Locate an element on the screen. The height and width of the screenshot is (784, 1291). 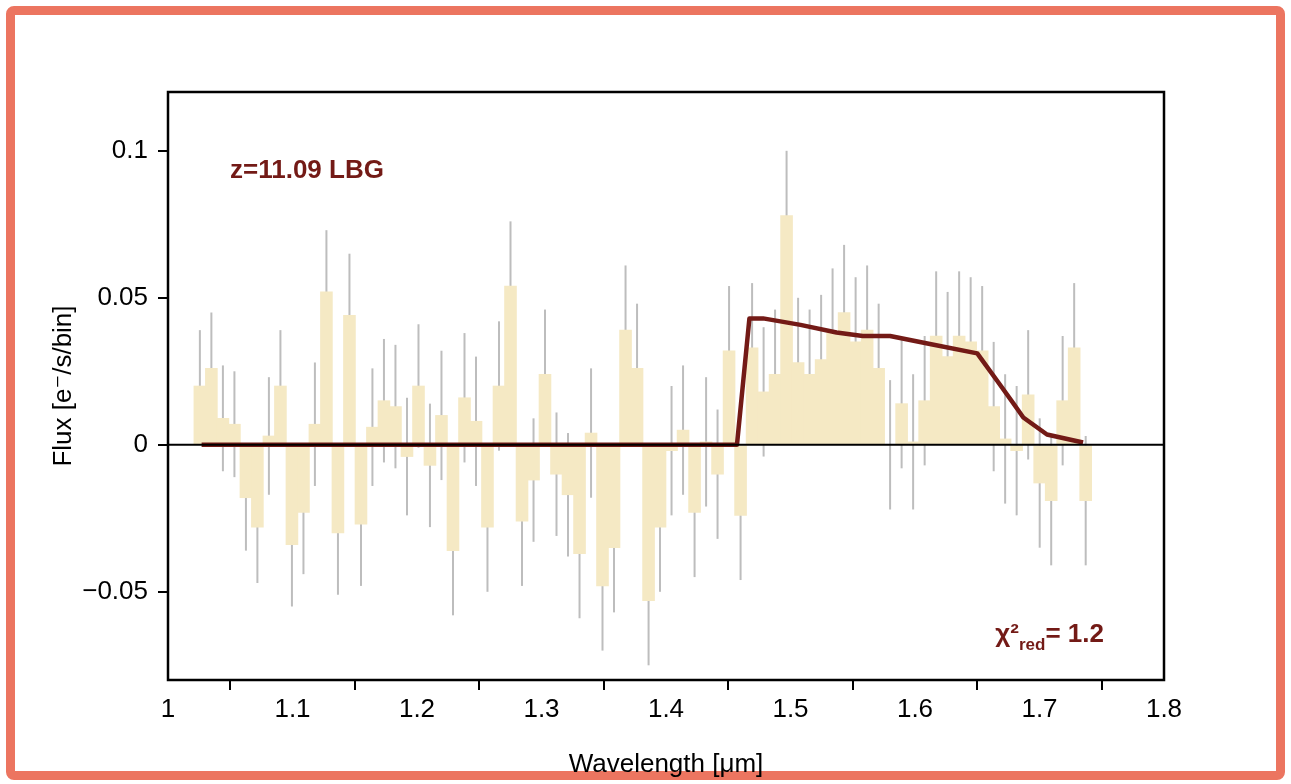
x-tick-label: 1.2 is located at coordinates (417, 707).